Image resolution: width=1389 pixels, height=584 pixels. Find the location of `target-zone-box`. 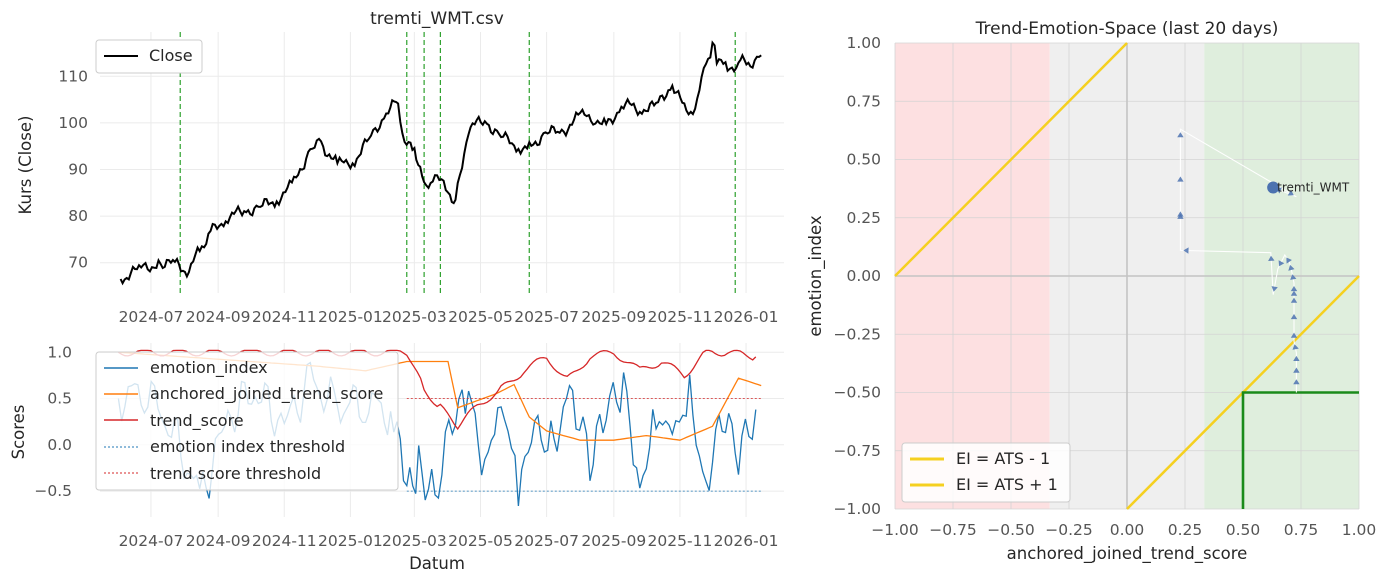

target-zone-box is located at coordinates (1300, 450).